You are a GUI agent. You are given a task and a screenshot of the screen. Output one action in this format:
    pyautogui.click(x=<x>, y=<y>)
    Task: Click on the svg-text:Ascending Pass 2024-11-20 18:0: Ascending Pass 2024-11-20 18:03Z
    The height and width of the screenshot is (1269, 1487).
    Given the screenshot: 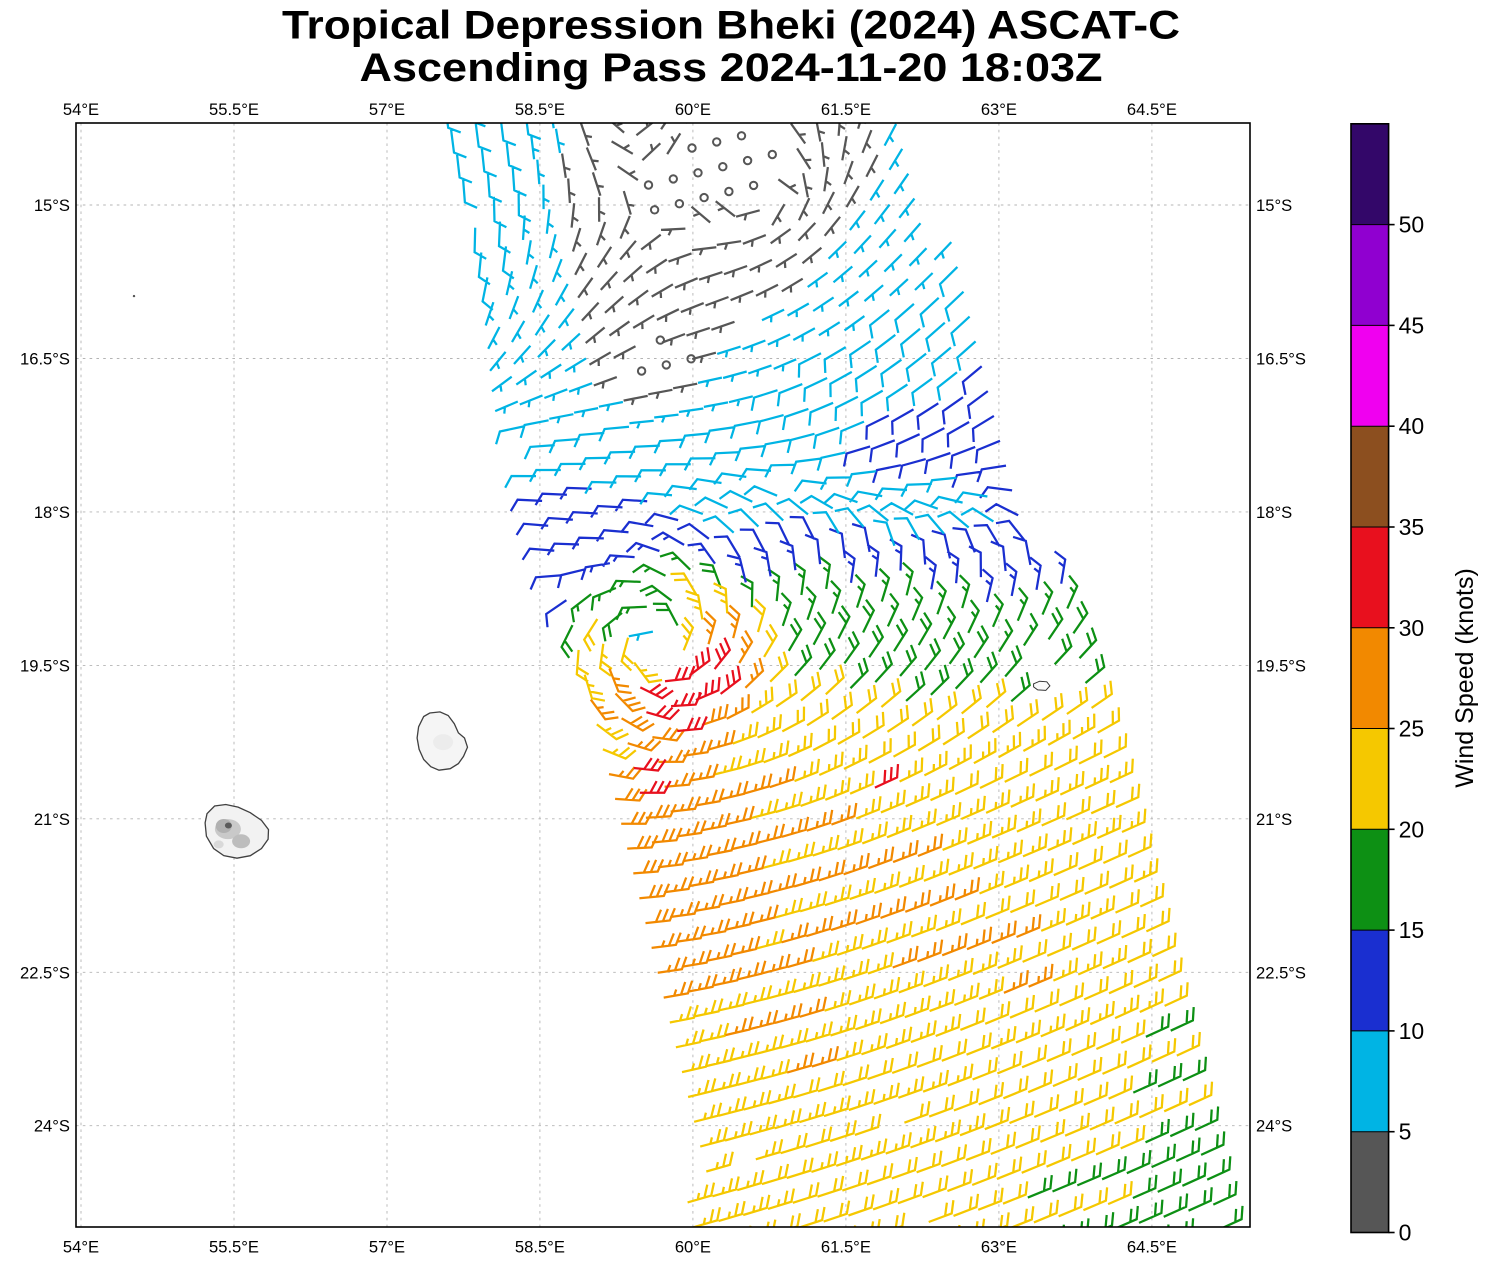 What is the action you would take?
    pyautogui.click(x=731, y=68)
    